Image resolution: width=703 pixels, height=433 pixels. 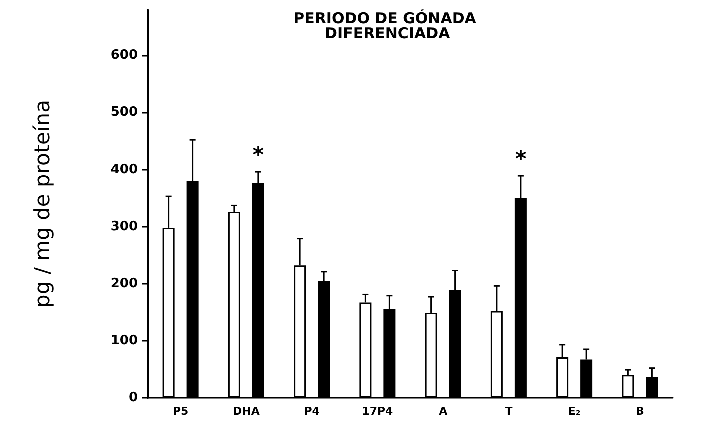 I want to click on y-tick-label: 0, so click(x=133, y=398).